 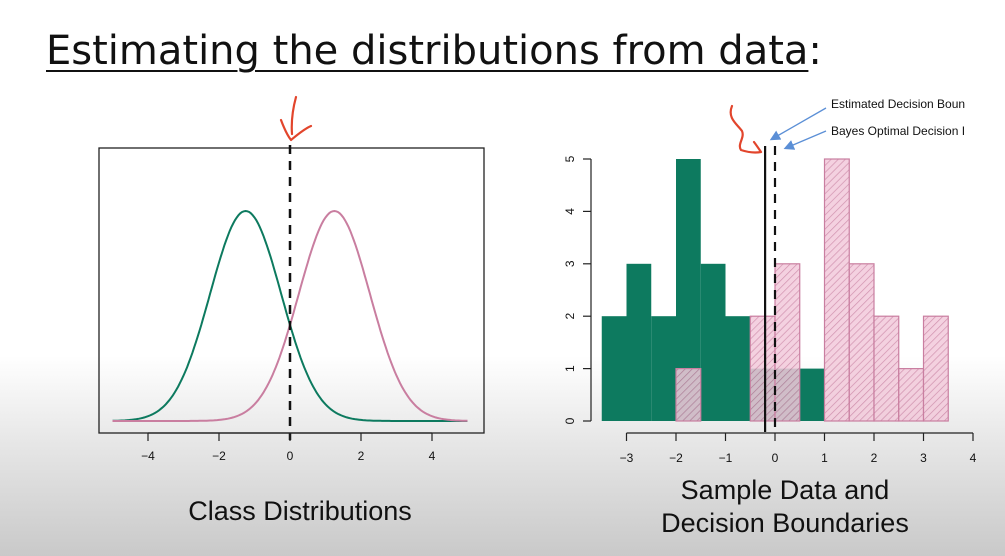 I want to click on slide-title: Estimating the distributions from data:, so click(x=434, y=51).